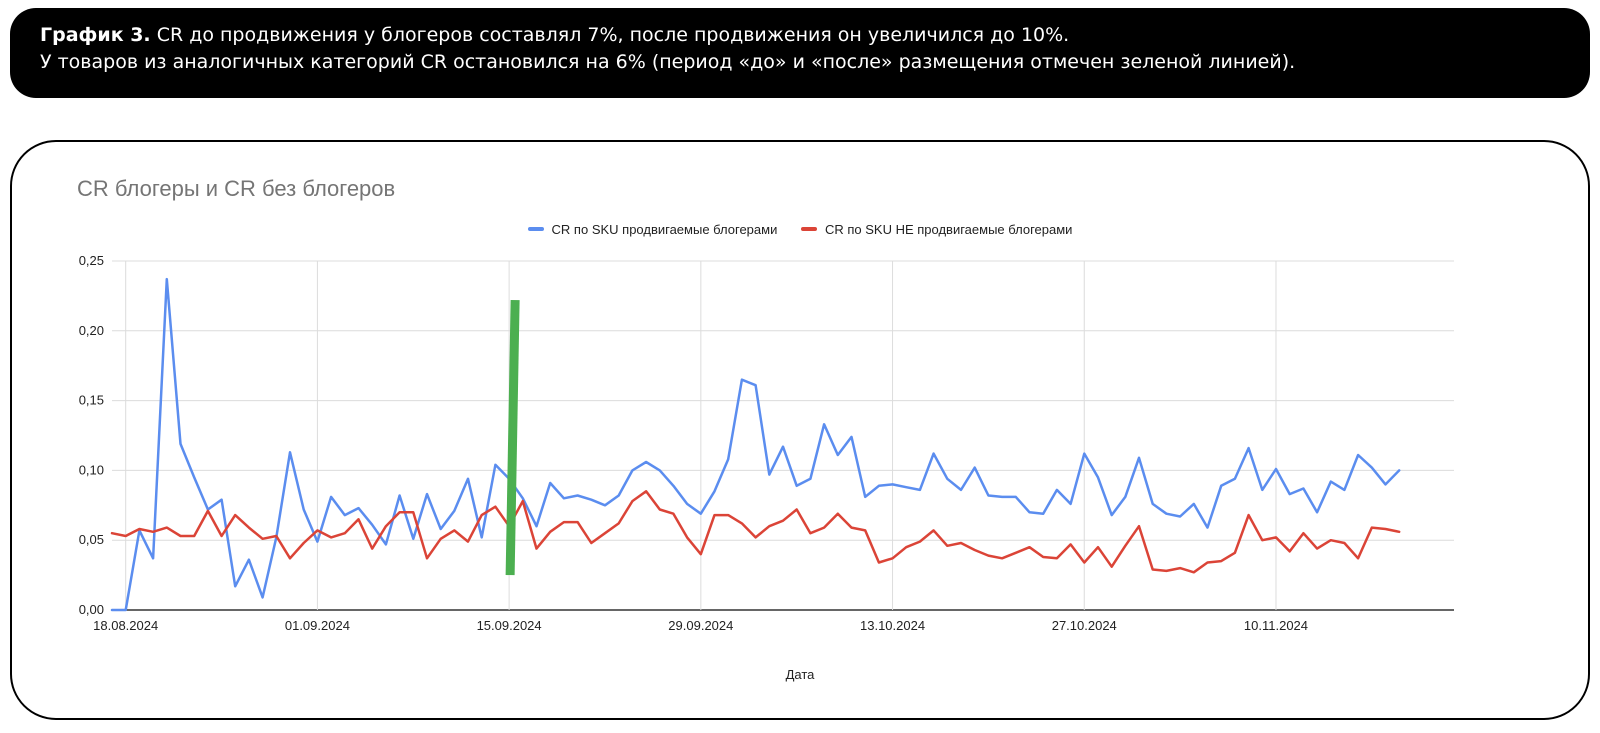  What do you see at coordinates (664, 229) in the screenshot?
I see `legend-label-promoted: CR по SKU продвигаемые блогерами` at bounding box center [664, 229].